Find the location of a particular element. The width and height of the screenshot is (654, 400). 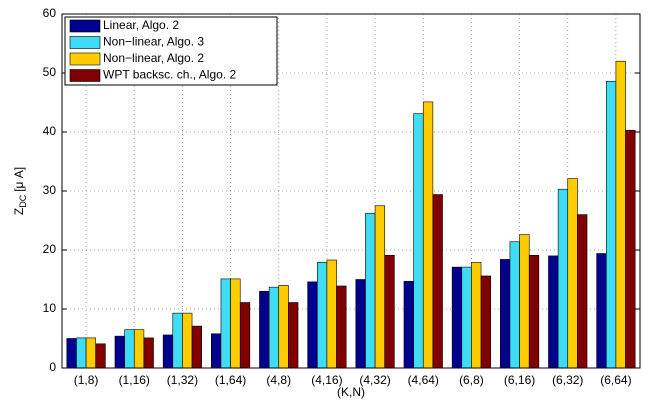

y-tick-label: 10 is located at coordinates (50, 308).